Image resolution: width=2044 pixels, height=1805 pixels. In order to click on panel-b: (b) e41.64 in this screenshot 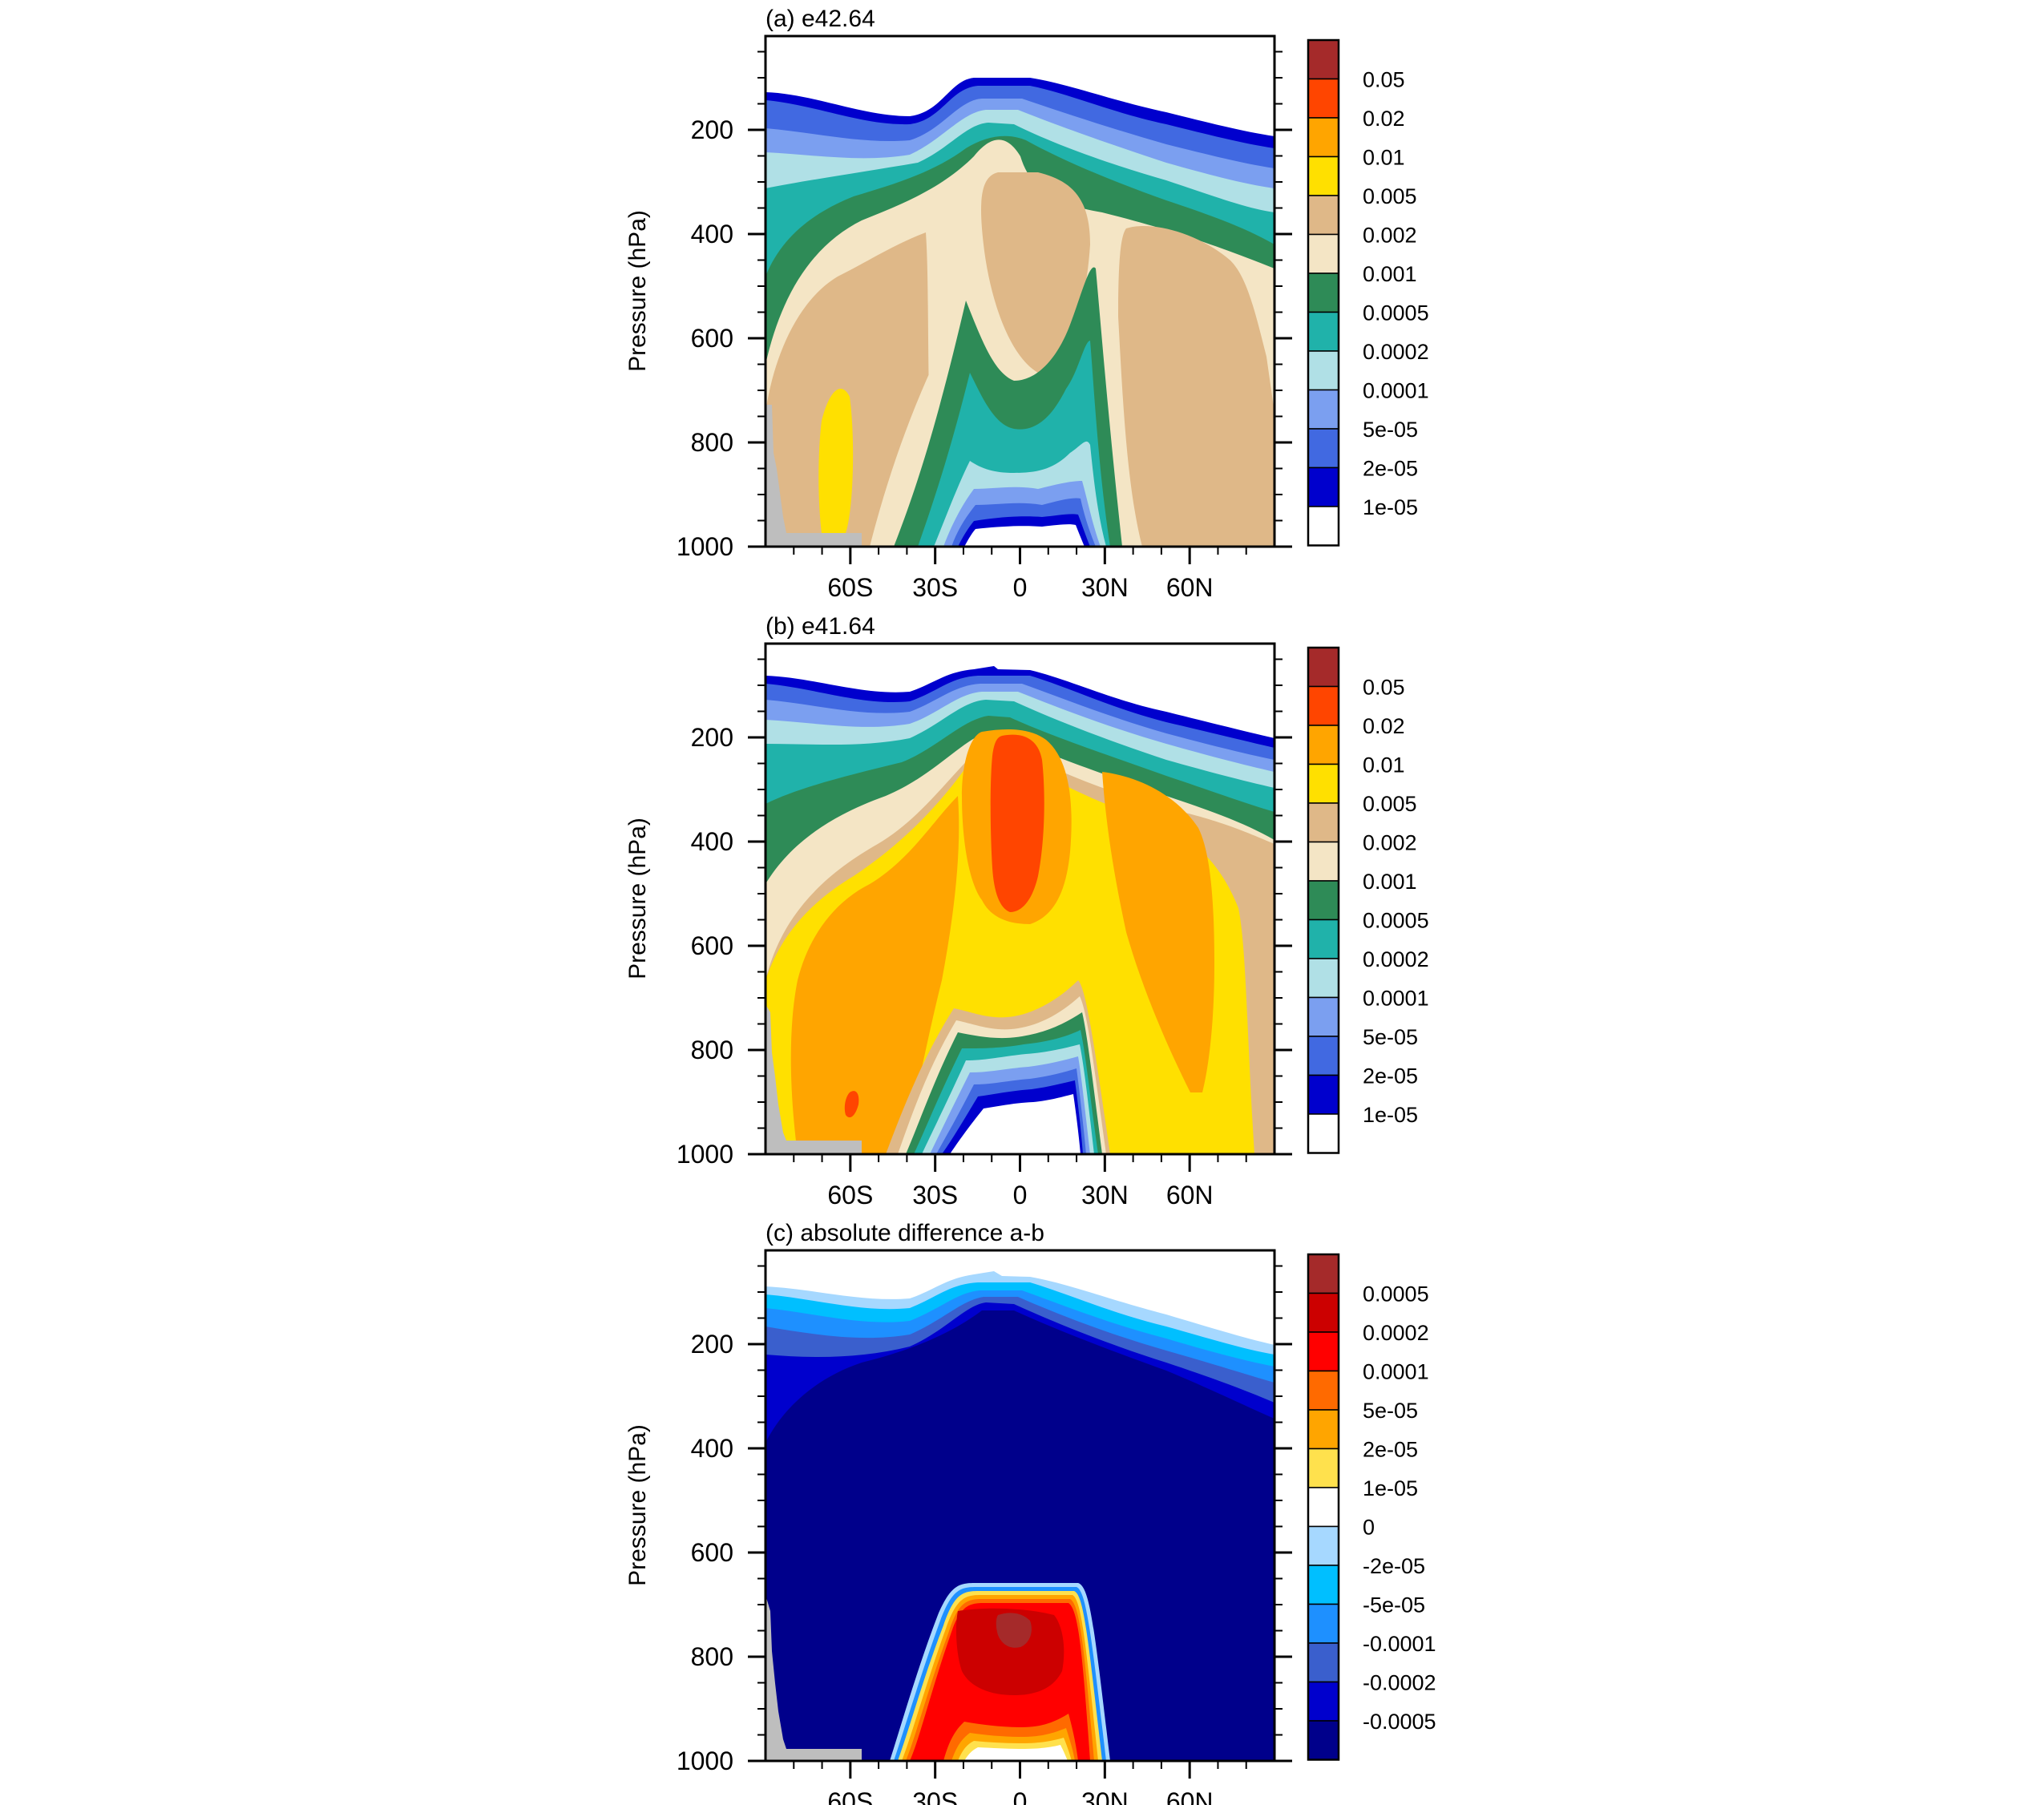, I will do `click(958, 911)`.